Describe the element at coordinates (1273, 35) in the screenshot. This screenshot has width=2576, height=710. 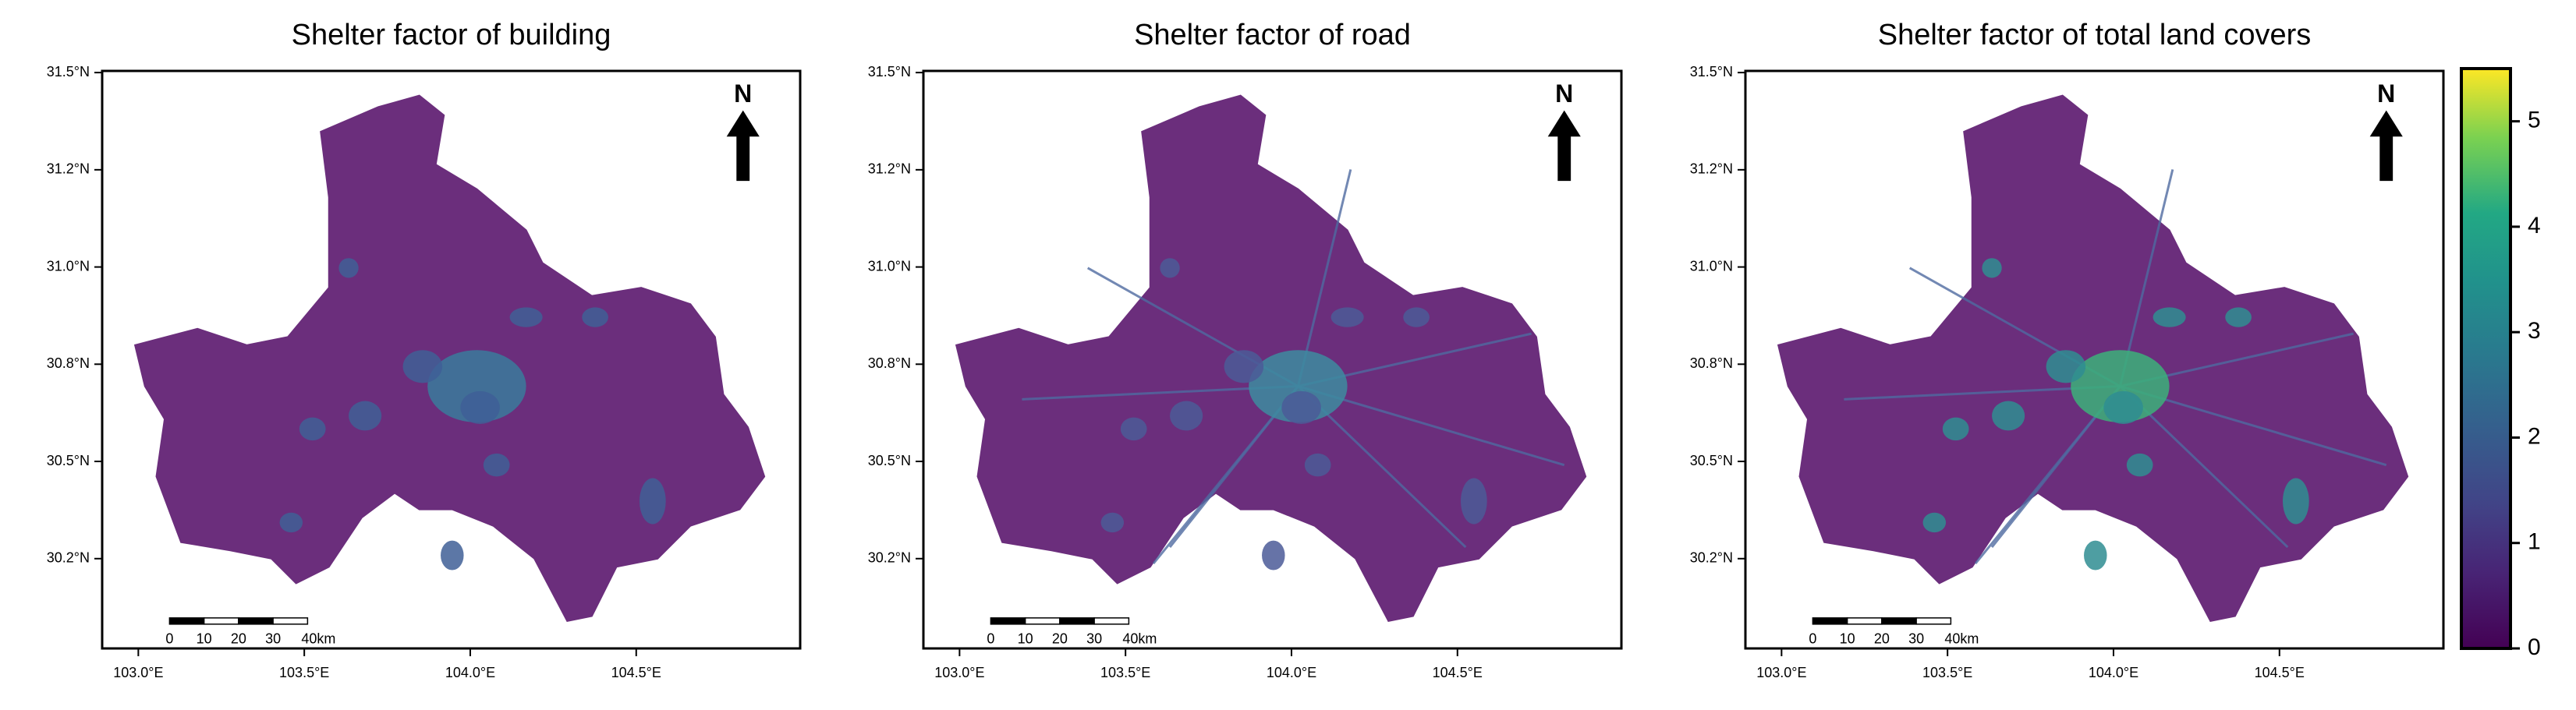
I see `panel-title: Shelter factor of road` at that location.